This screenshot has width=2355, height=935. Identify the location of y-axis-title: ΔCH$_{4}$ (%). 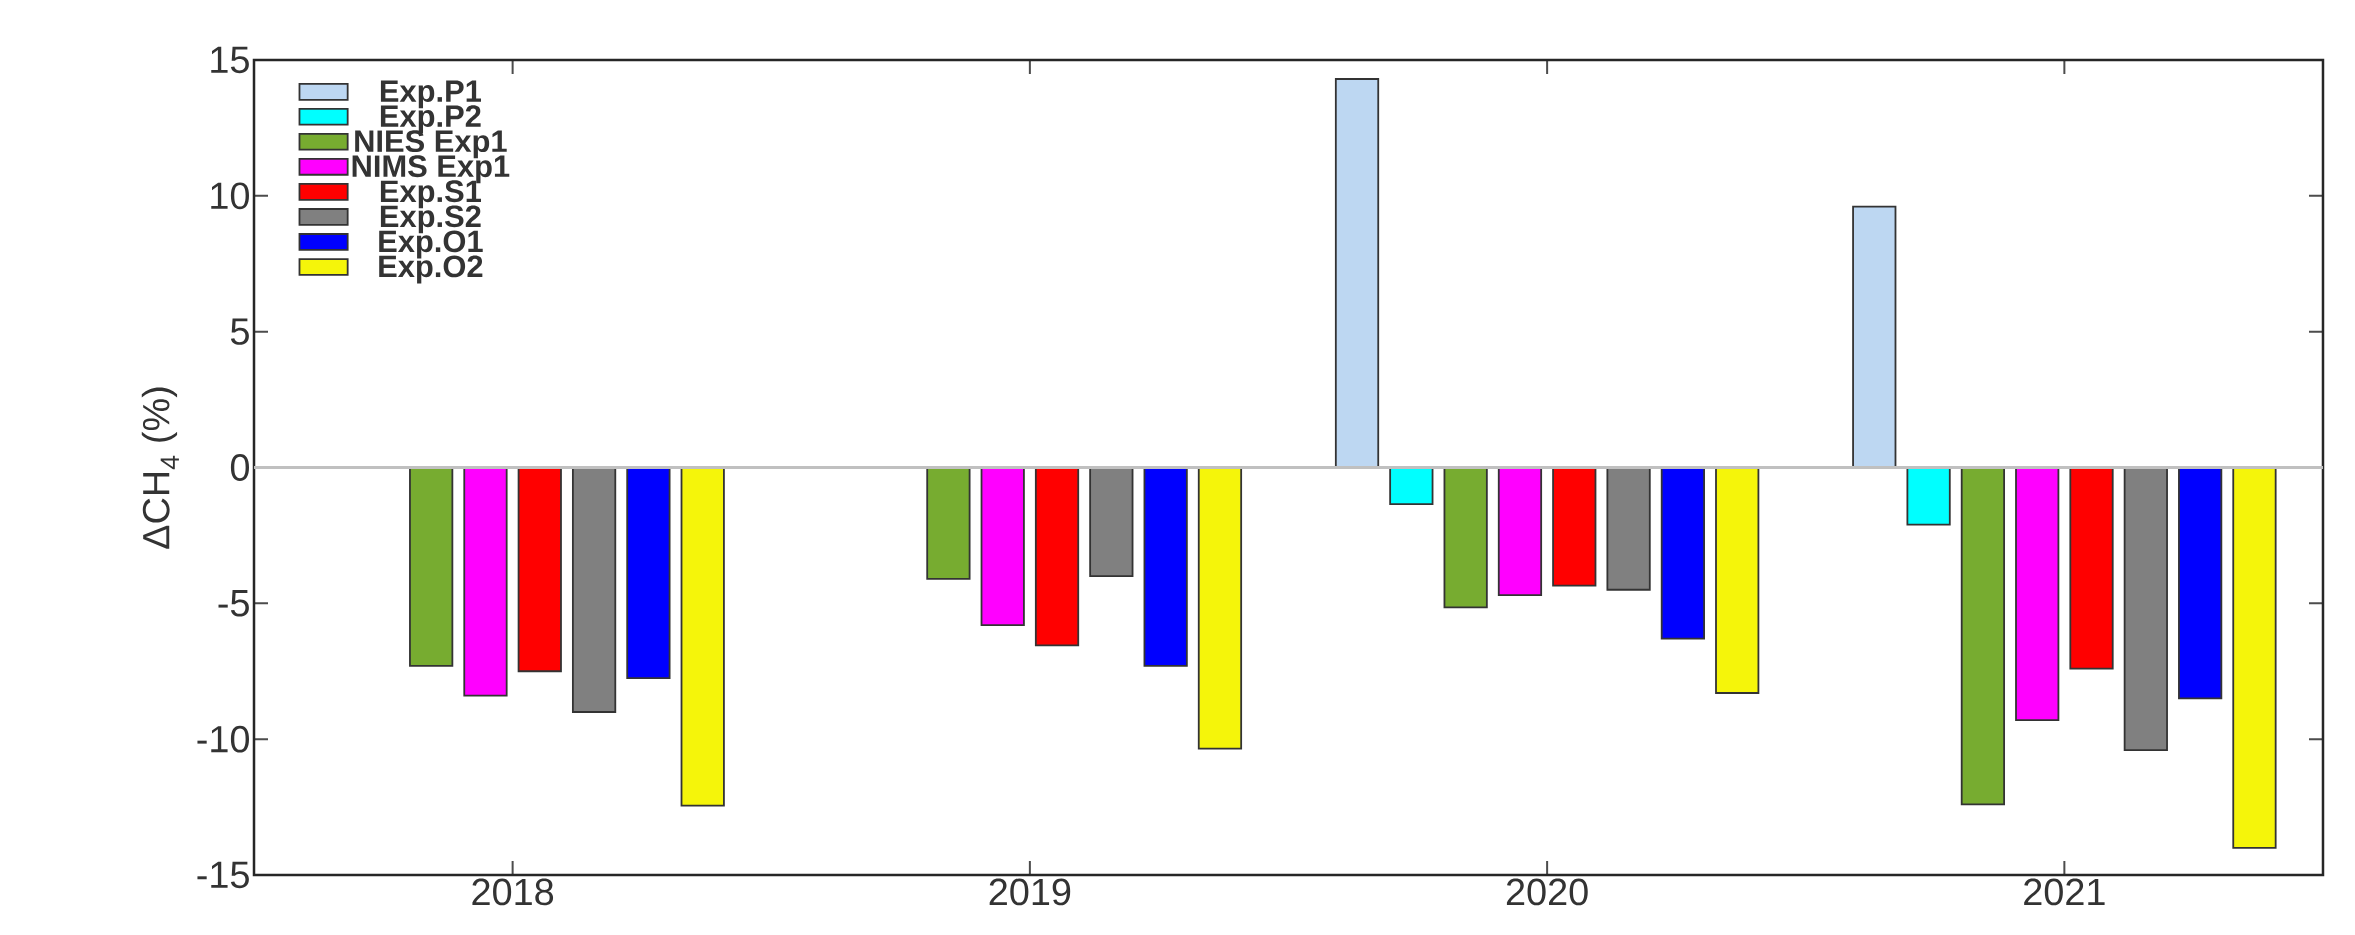
(160, 468).